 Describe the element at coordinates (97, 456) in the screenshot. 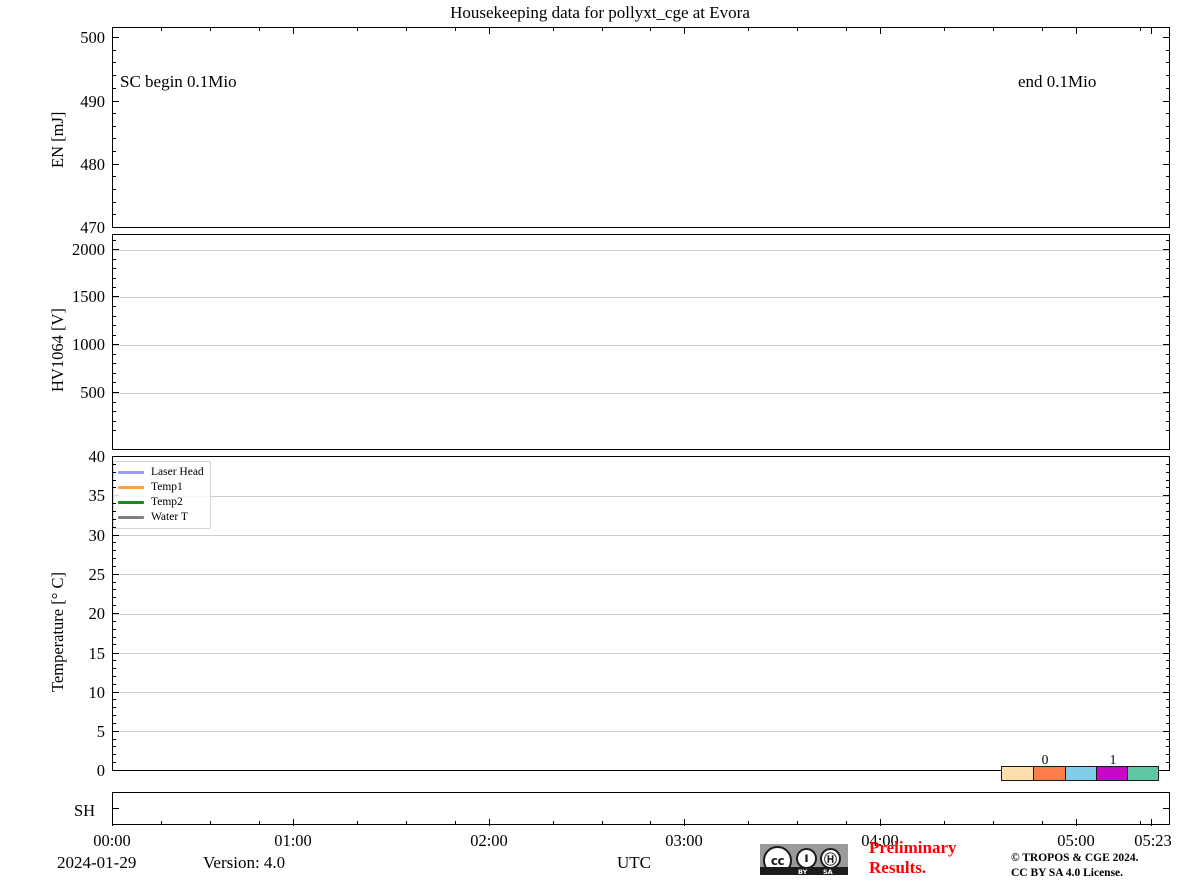

I see `ytick-label-temperature: 40` at that location.